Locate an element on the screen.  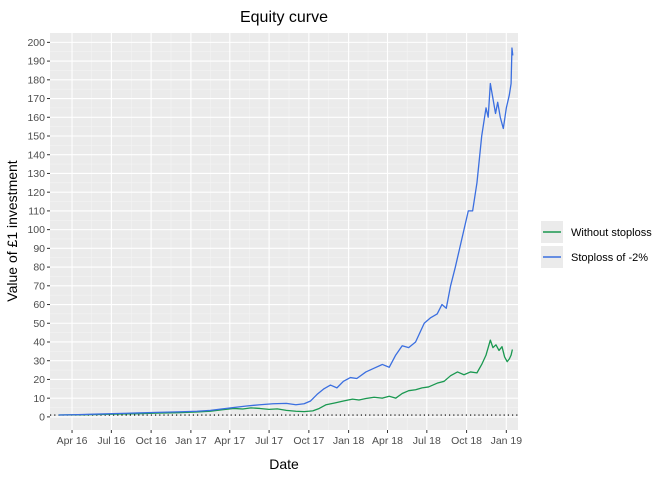
x-tick-label: Jul 16 is located at coordinates (111, 441).